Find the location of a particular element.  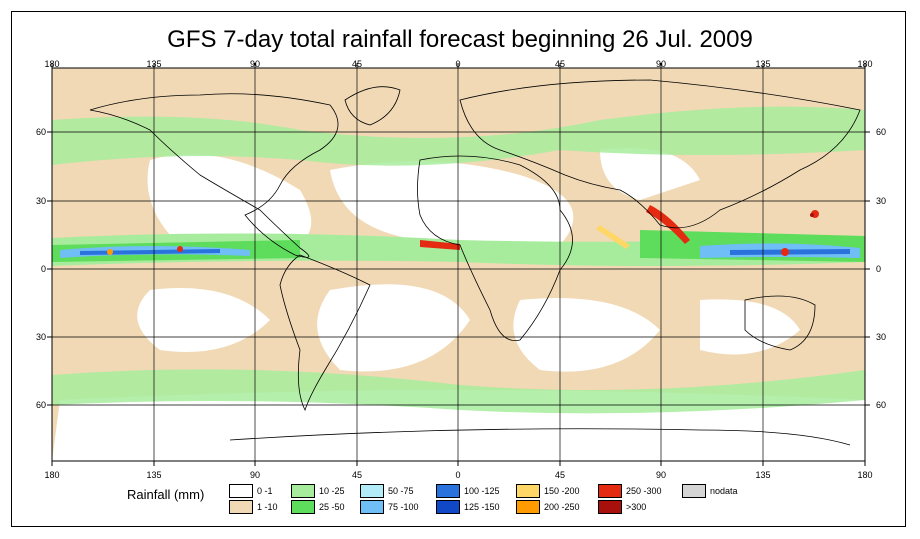

lat-label-right: 0 is located at coordinates (879, 269).